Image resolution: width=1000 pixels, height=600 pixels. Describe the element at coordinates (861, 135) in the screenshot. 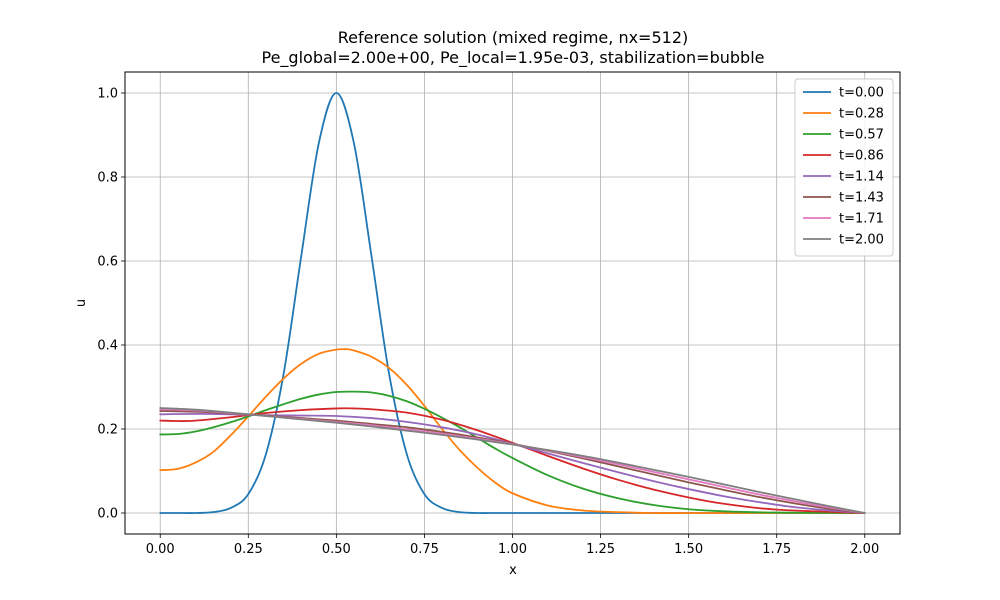

I see `legend-label: t=0.57` at that location.